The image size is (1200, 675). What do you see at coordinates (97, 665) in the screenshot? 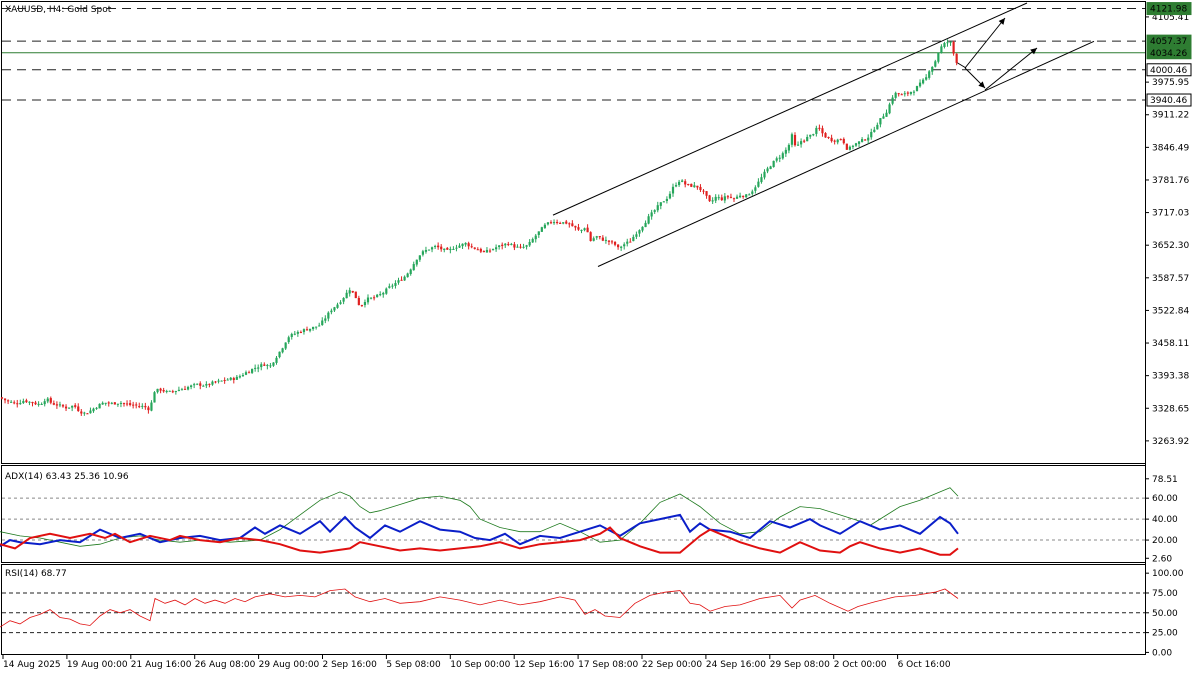
I see `x-tick-label: 19 Aug 00:00` at bounding box center [97, 665].